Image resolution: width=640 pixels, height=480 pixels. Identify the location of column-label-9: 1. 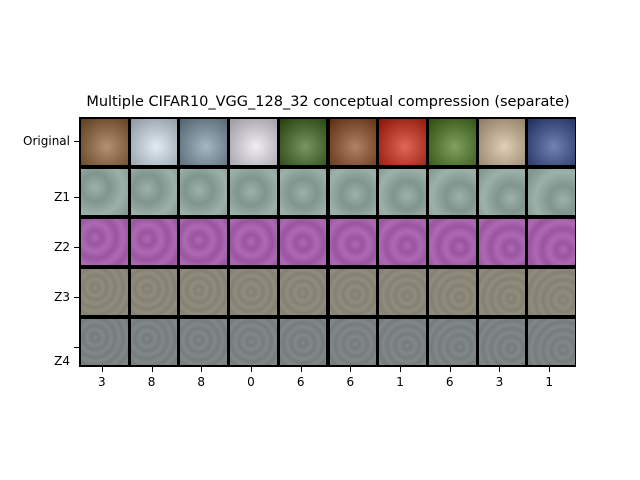
(549, 382).